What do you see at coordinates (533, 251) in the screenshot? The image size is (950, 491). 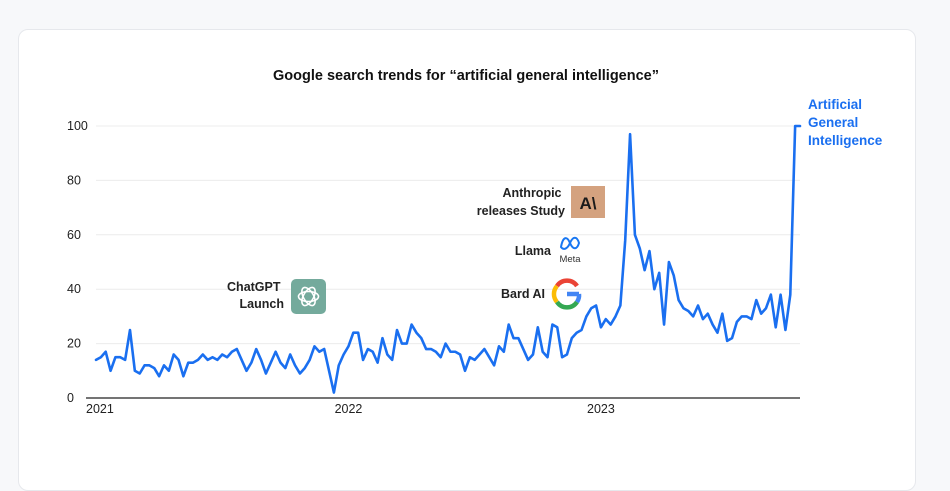 I see `annotation-label: Llama` at bounding box center [533, 251].